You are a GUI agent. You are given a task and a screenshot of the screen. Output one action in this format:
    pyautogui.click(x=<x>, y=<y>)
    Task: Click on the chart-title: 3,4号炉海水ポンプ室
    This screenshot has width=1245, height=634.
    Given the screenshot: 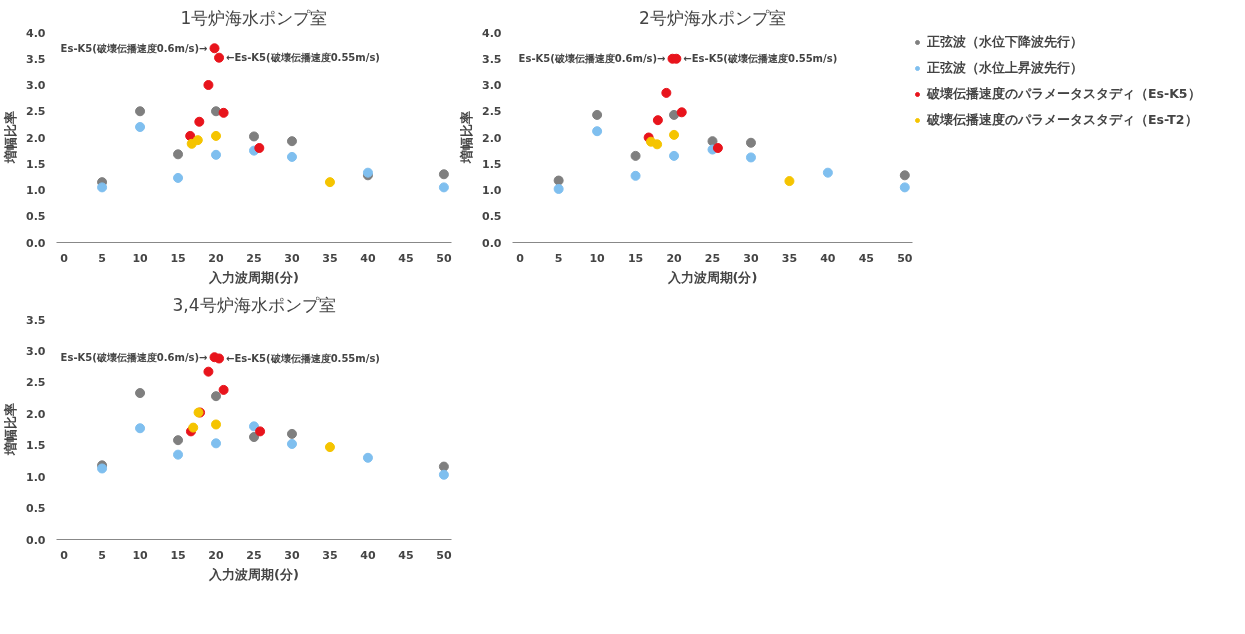 What is the action you would take?
    pyautogui.click(x=254, y=304)
    